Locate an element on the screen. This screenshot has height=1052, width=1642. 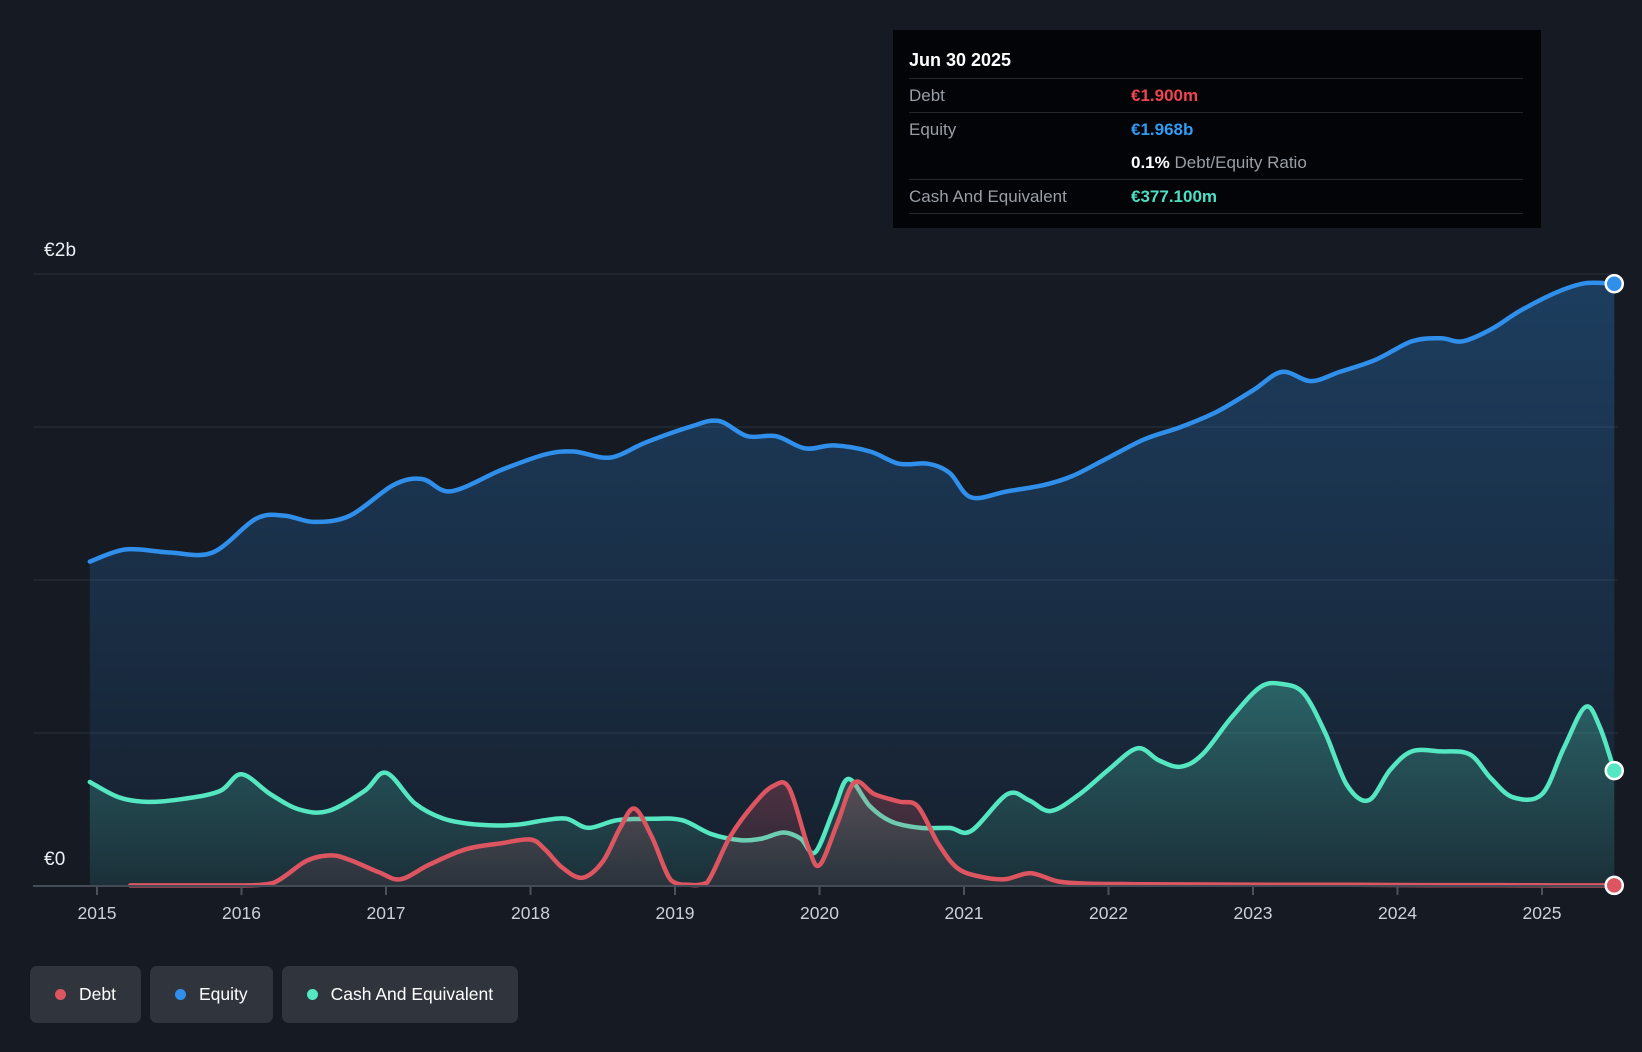
equity-endpoint-dot is located at coordinates (1614, 284).